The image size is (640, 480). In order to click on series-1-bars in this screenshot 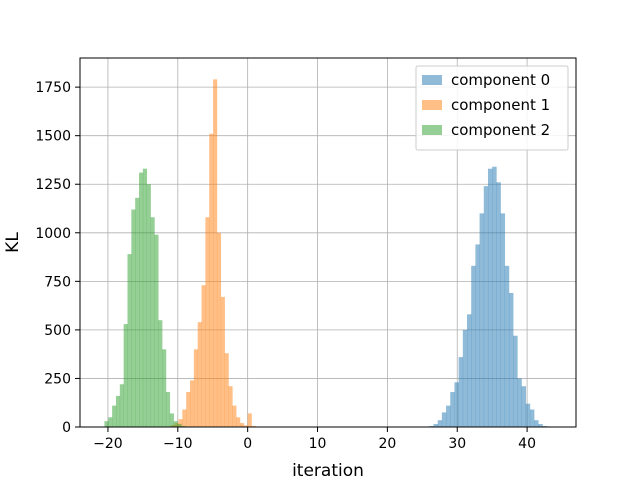, I will do `click(213, 253)`.